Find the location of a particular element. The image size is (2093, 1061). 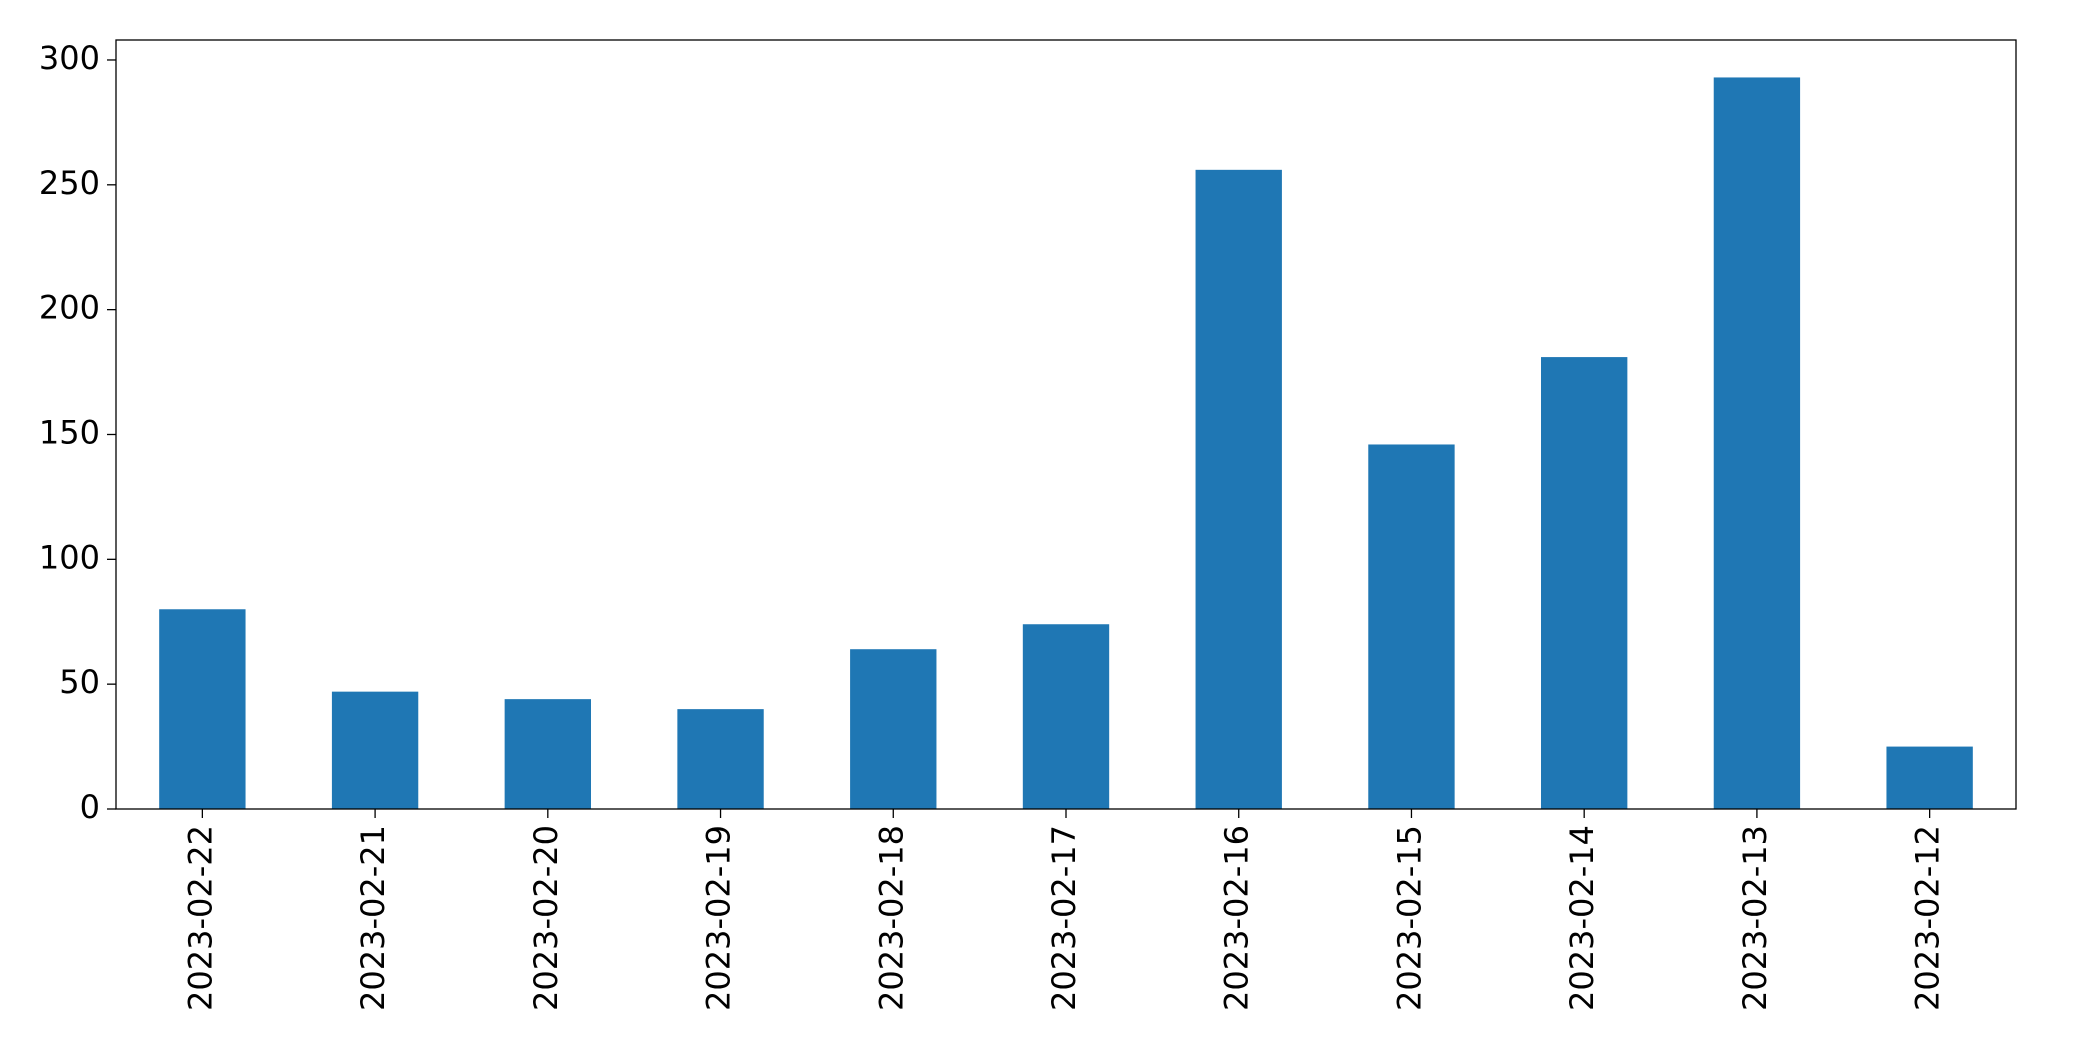

x-tick-label: 2023-02-20 is located at coordinates (546, 918).